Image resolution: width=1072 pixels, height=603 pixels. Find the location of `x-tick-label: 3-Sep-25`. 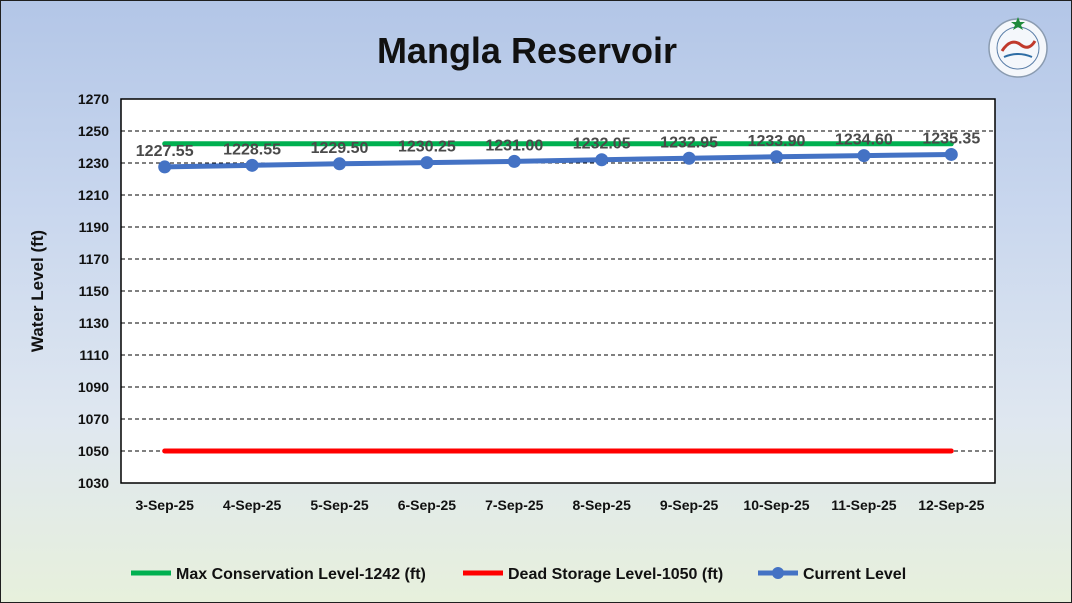

x-tick-label: 3-Sep-25 is located at coordinates (165, 505).